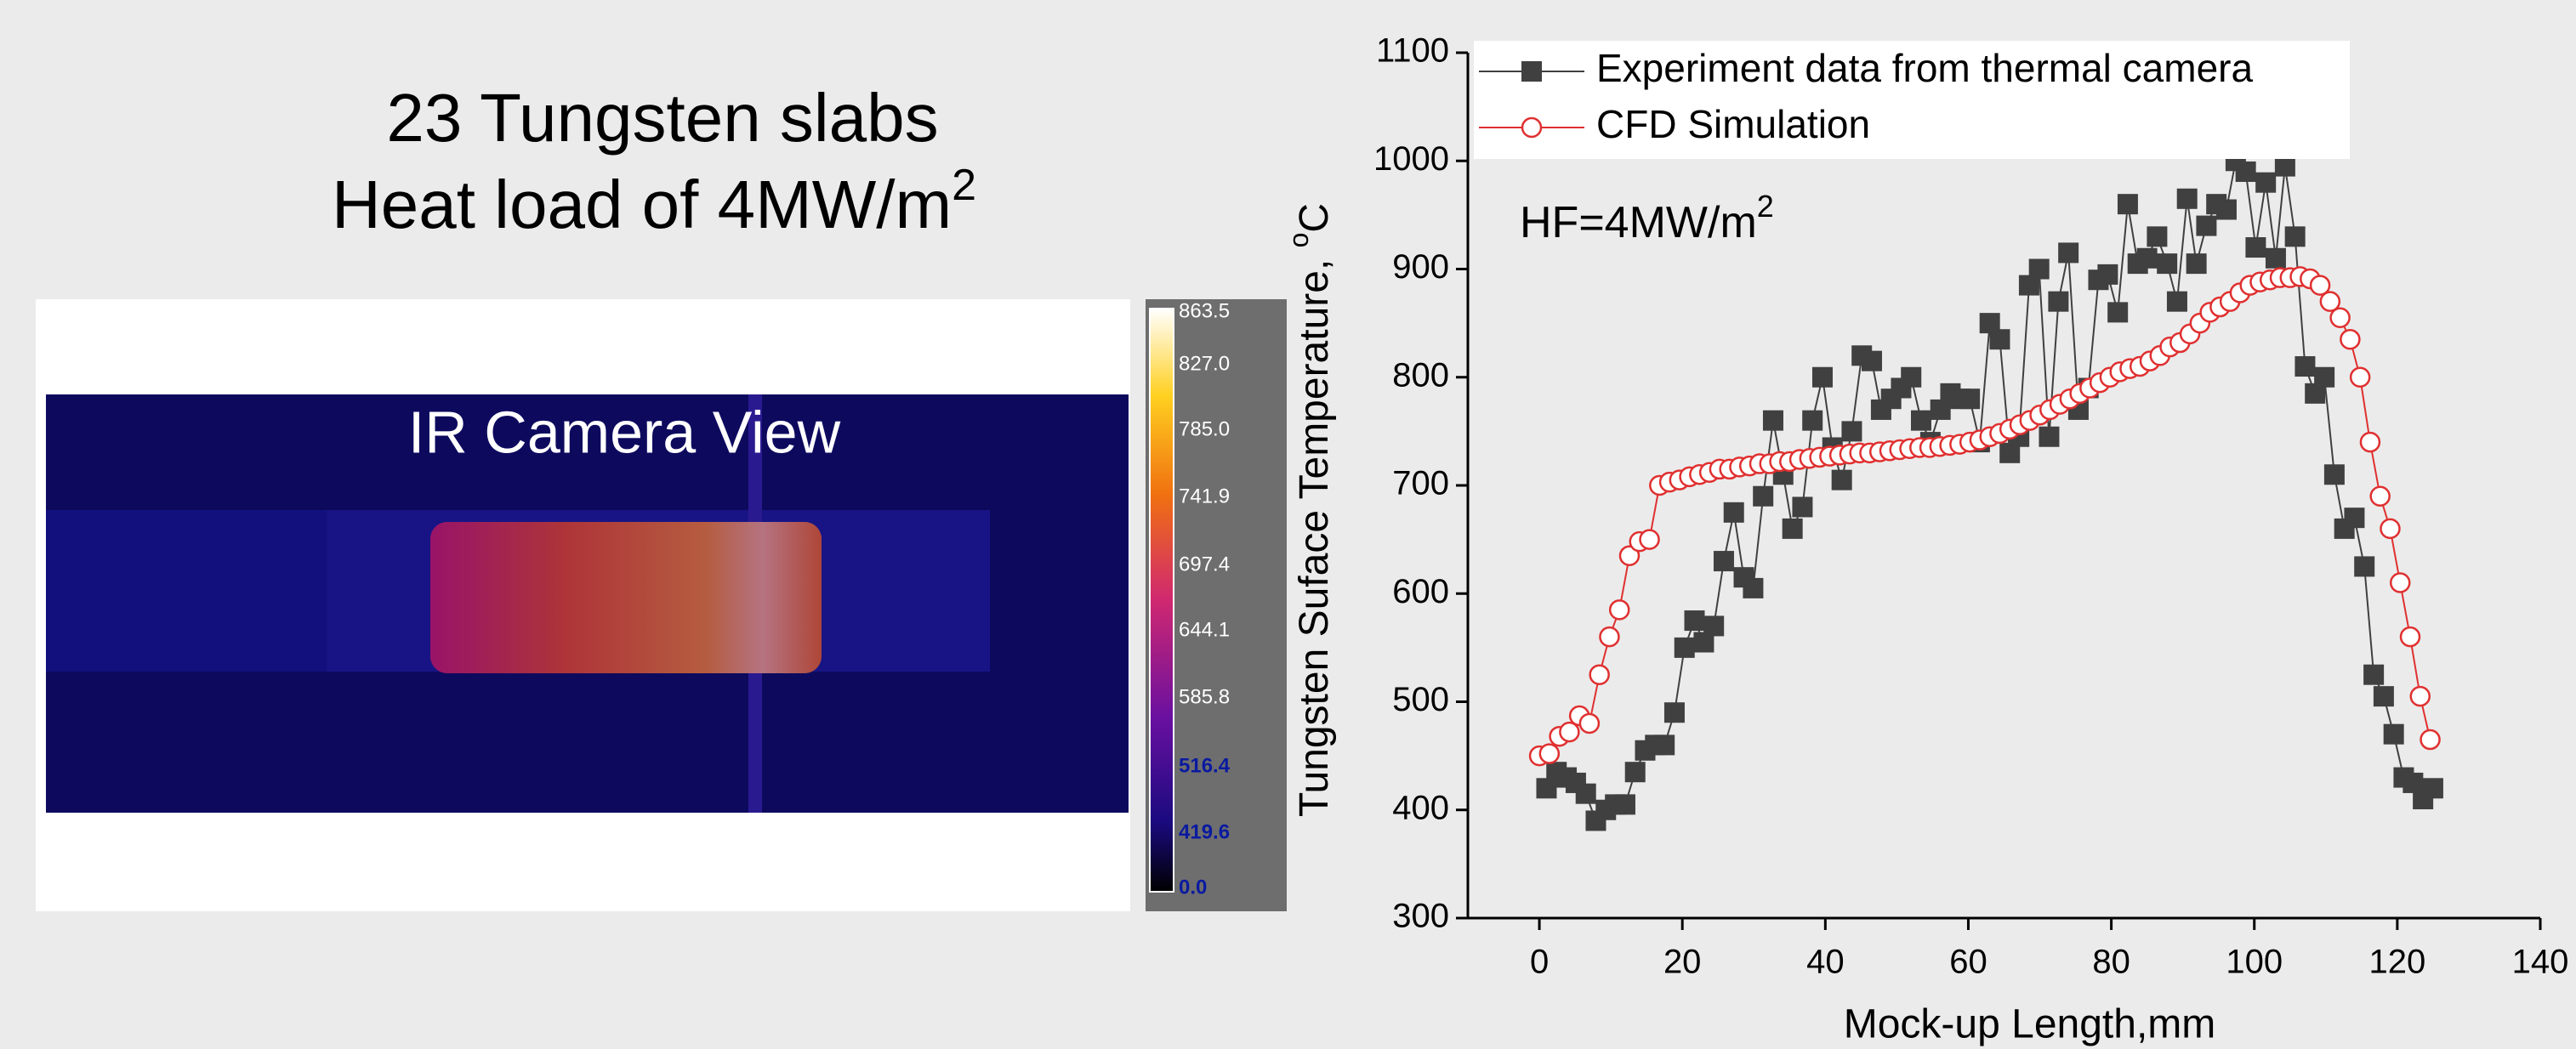  I want to click on y-tick-label: 300, so click(1420, 917).